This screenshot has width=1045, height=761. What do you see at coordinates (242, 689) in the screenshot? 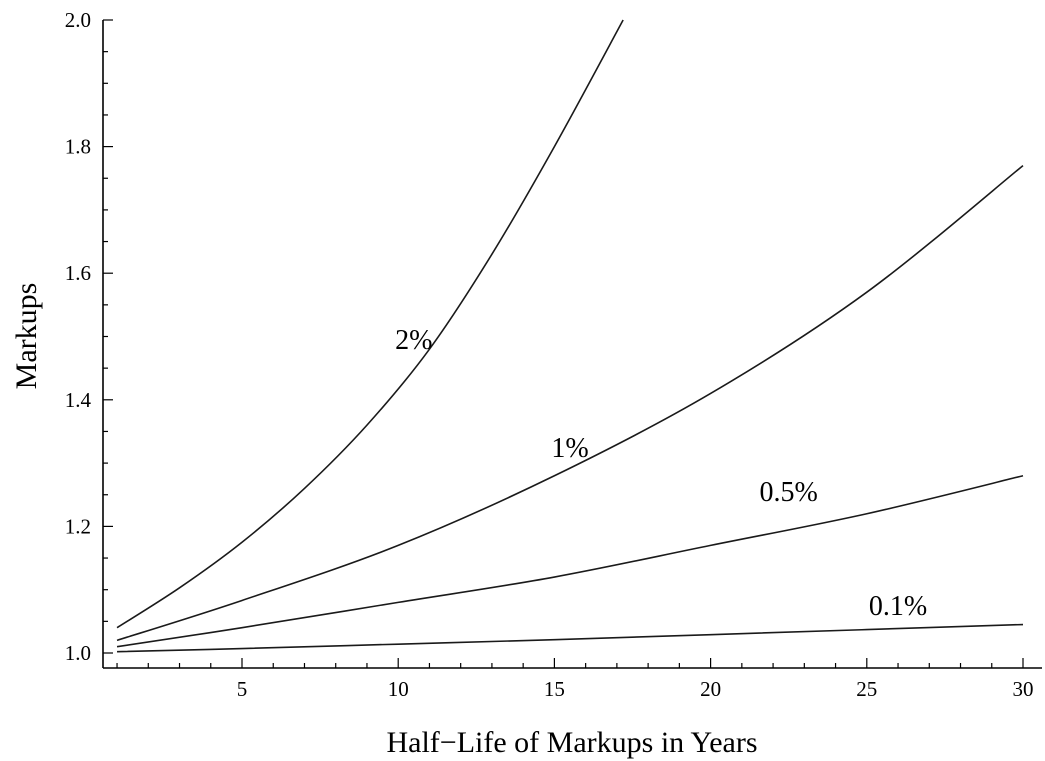
I see `x-tick-label: 5` at bounding box center [242, 689].